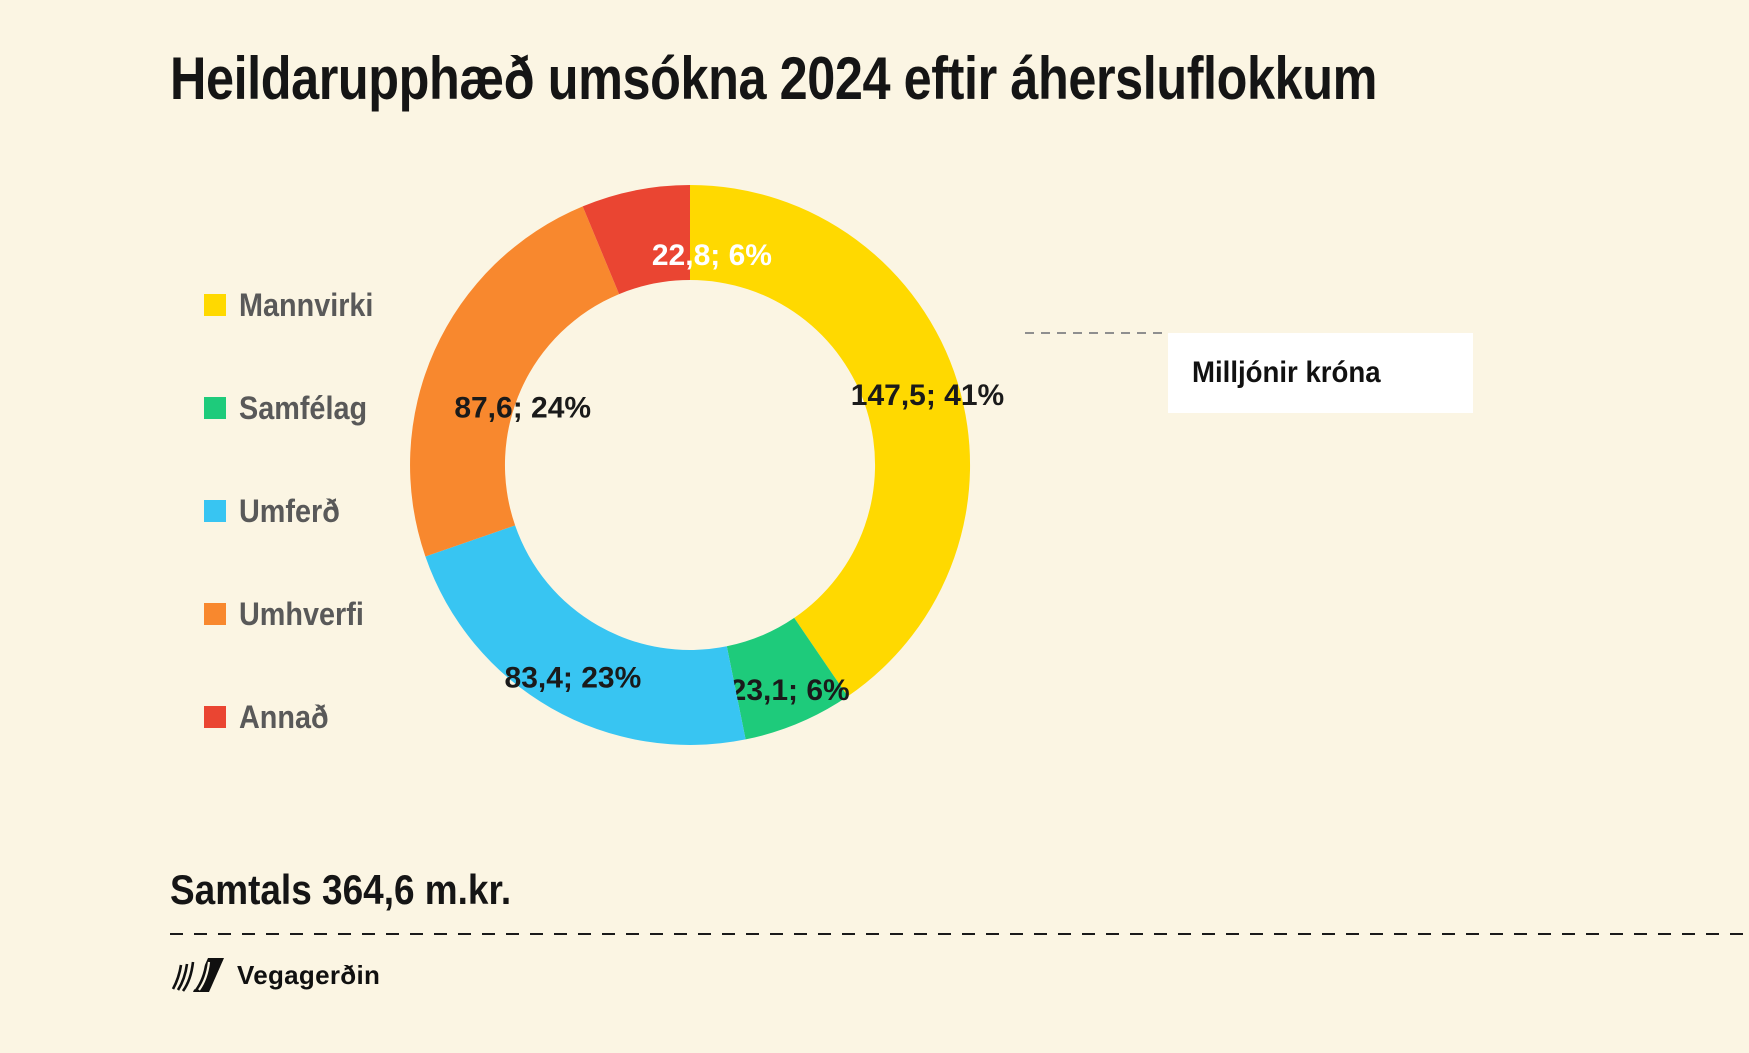  What do you see at coordinates (712, 255) in the screenshot?
I see `slice-label-annað: 22,8; 6%` at bounding box center [712, 255].